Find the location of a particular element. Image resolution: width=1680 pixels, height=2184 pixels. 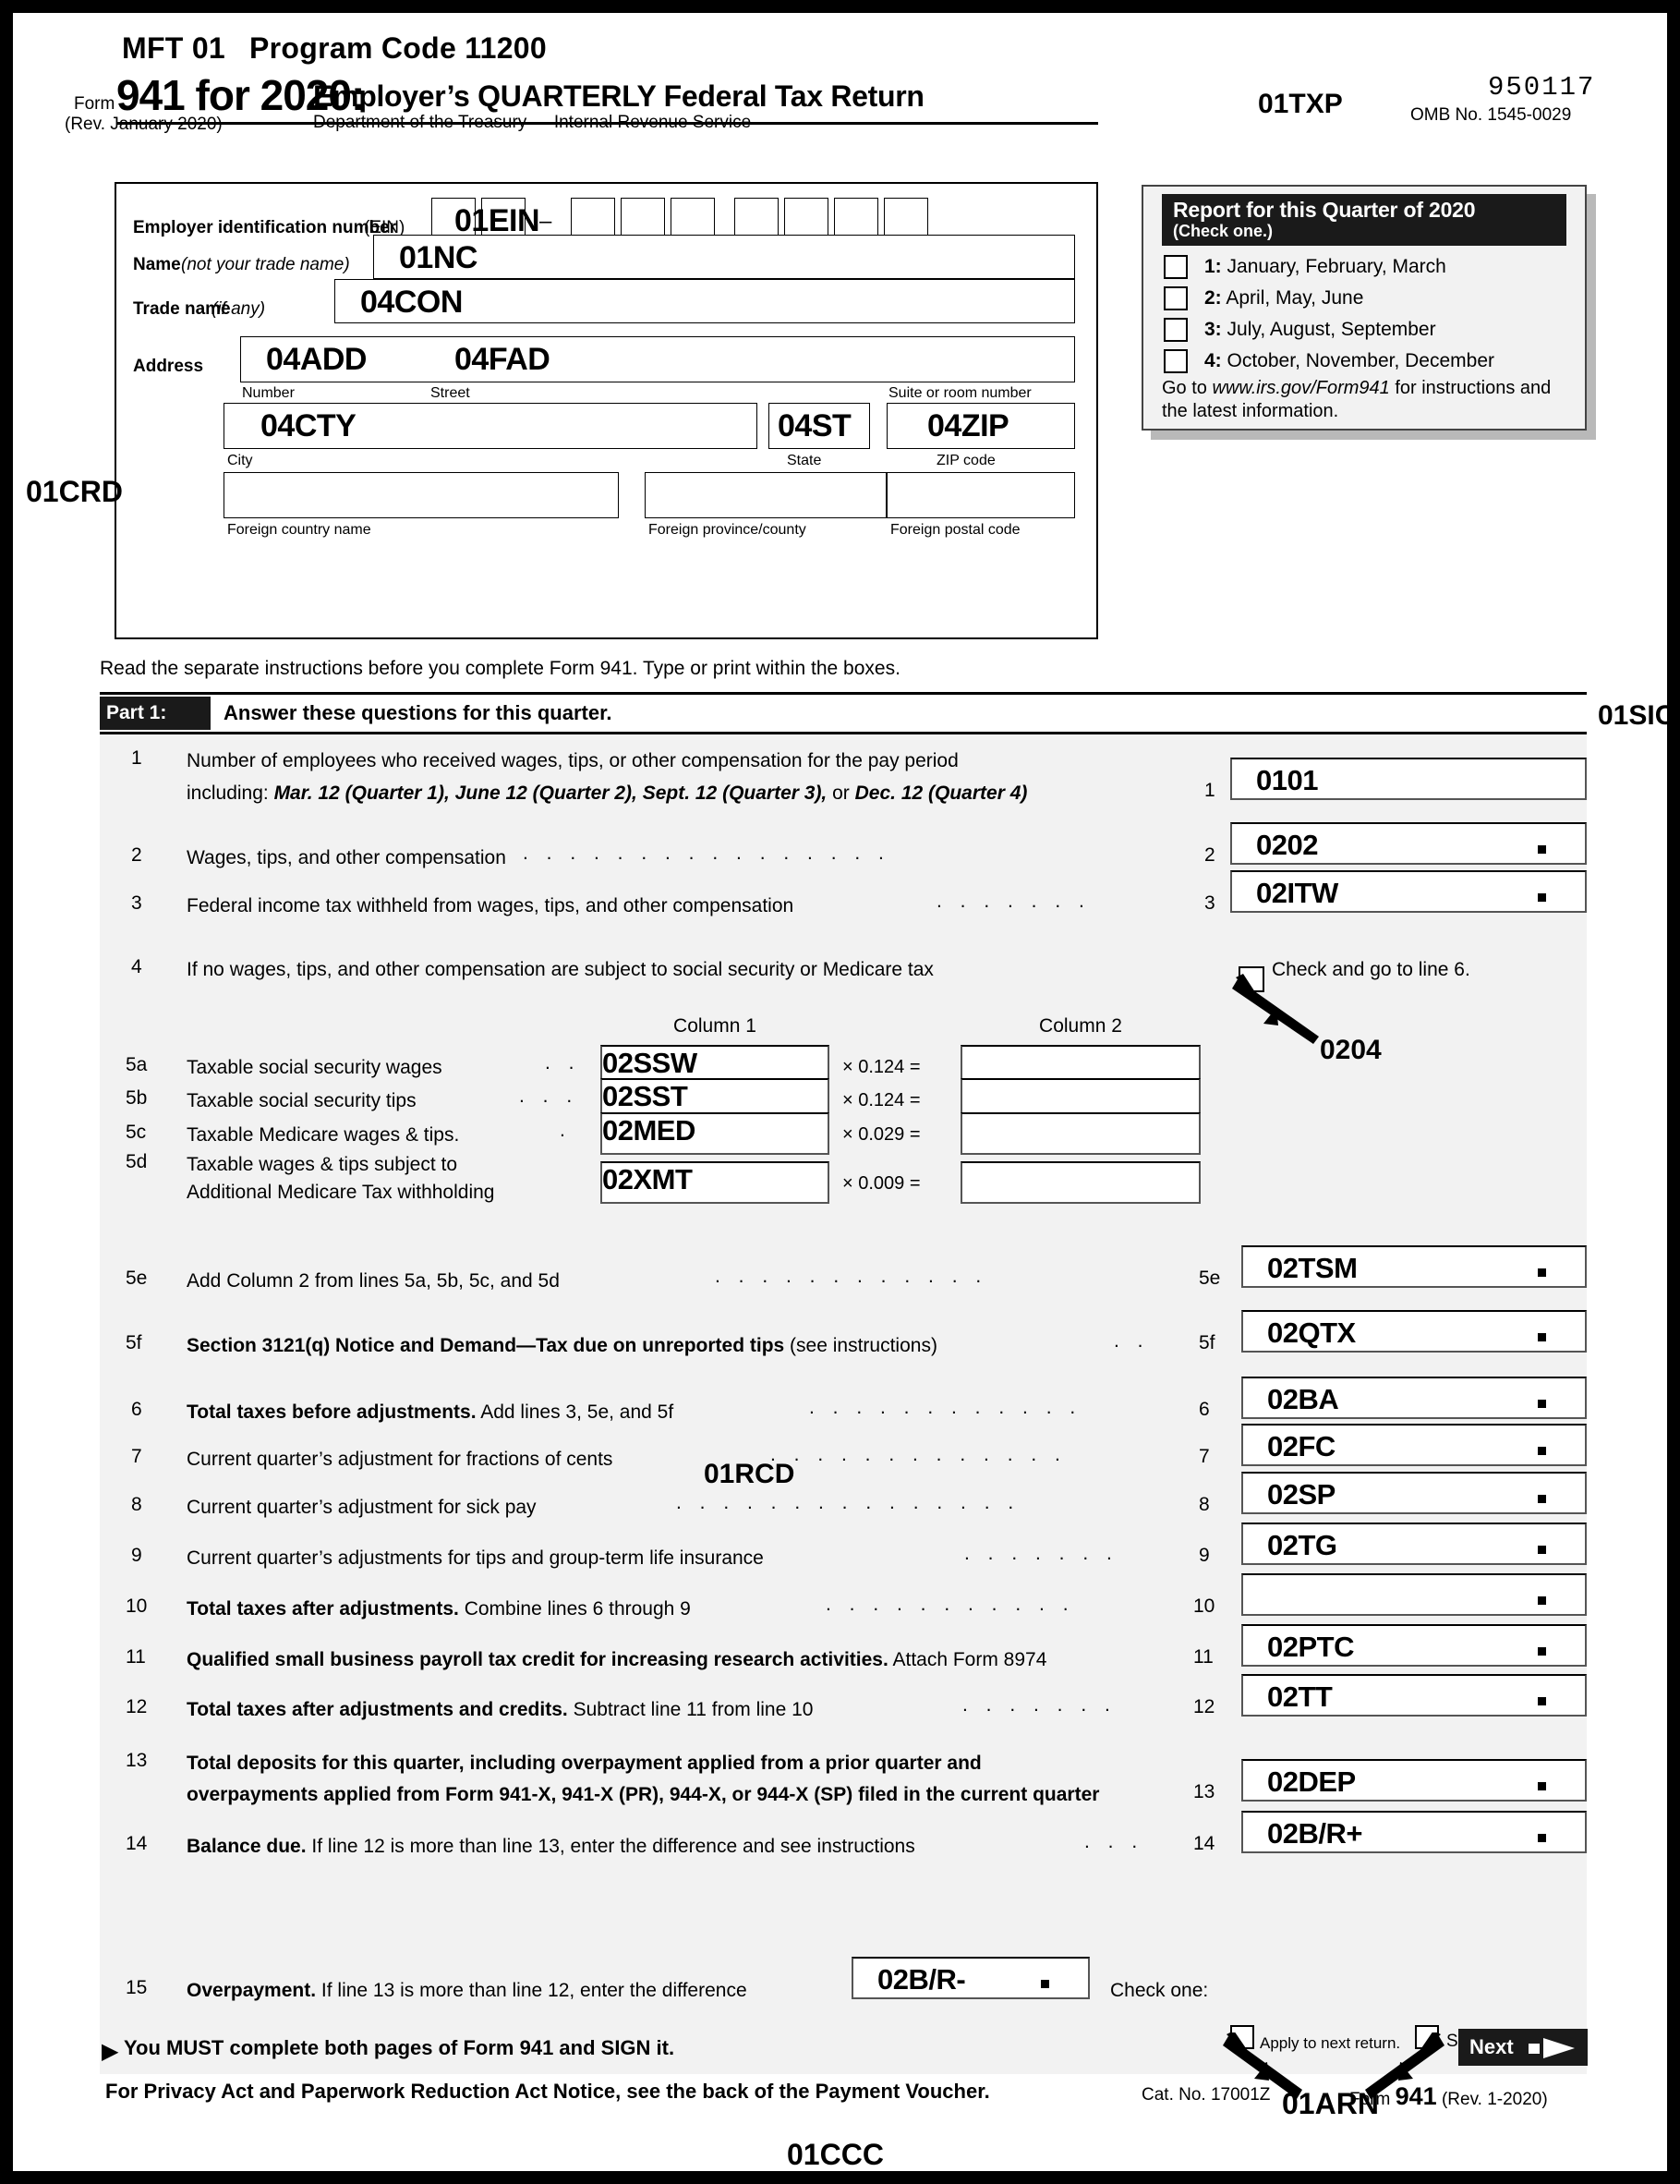

column-2-header: Column 2 is located at coordinates (1080, 1026).